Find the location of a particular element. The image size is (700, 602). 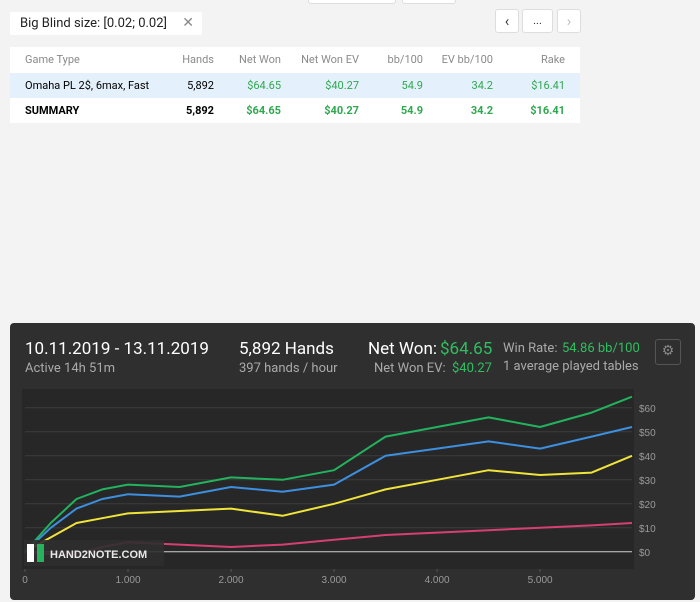

table-cell: bb/100 is located at coordinates (405, 59).